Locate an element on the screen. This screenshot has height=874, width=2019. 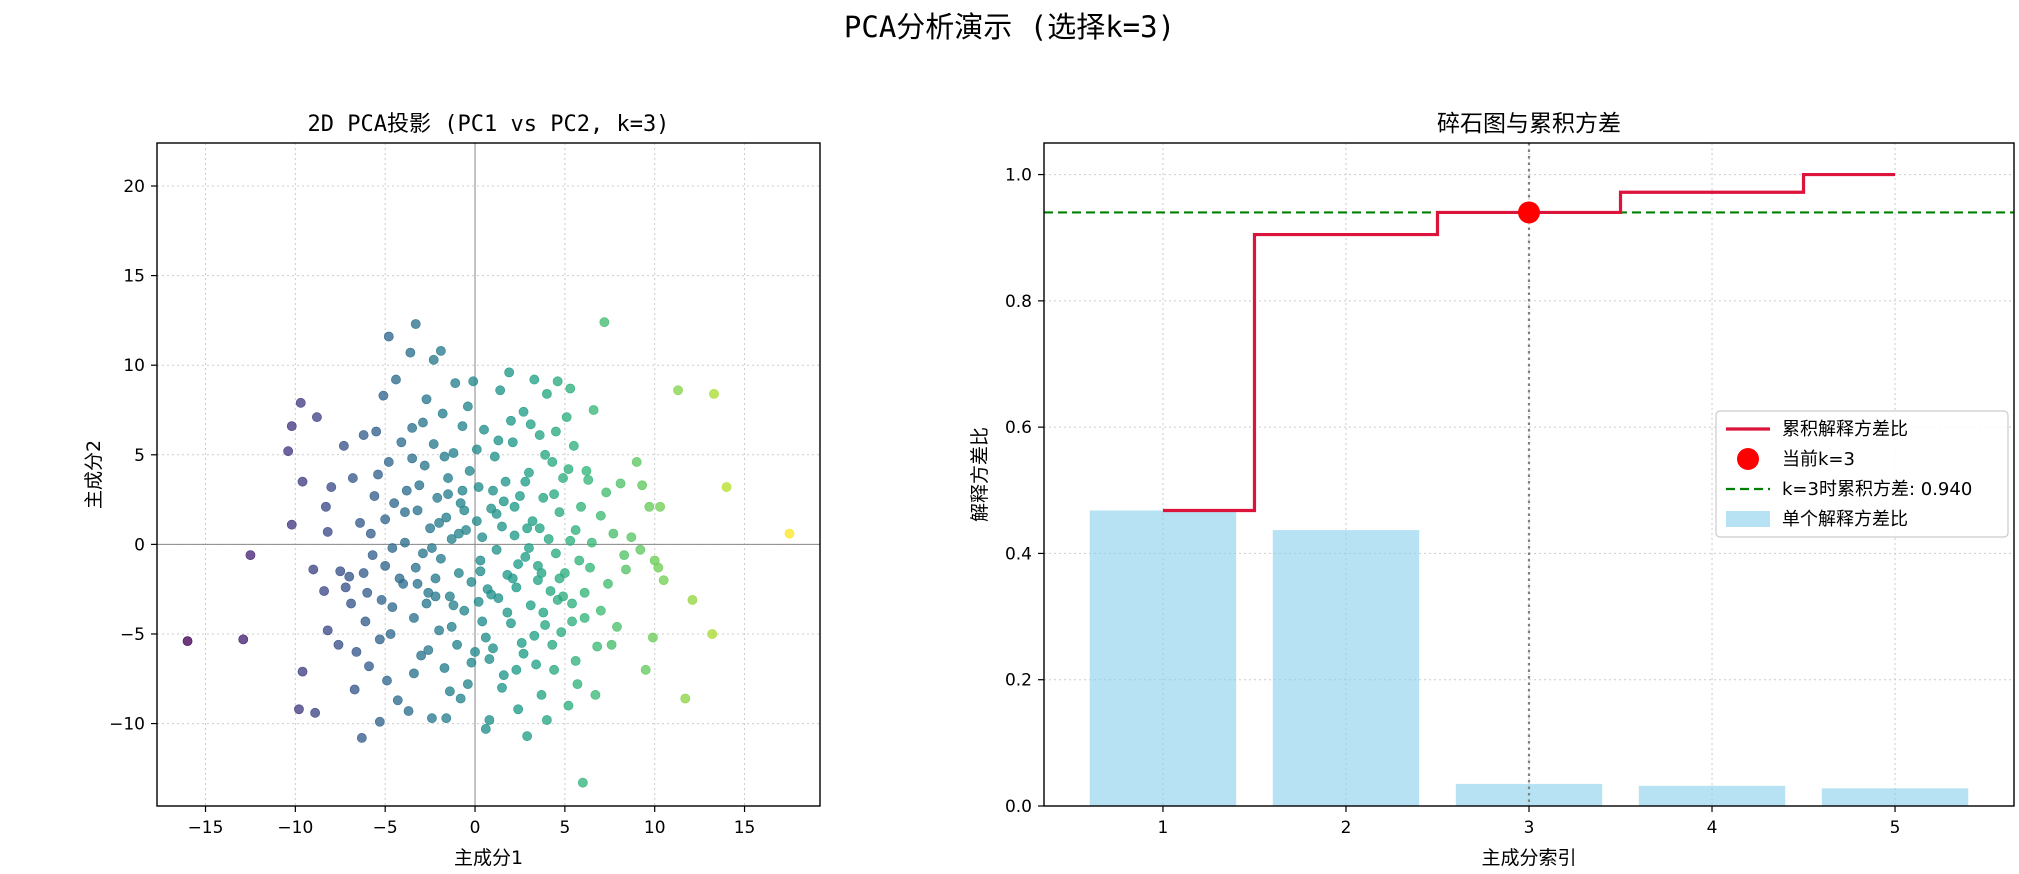
scree-y-tick-label: 0.2 is located at coordinates (1018, 681).